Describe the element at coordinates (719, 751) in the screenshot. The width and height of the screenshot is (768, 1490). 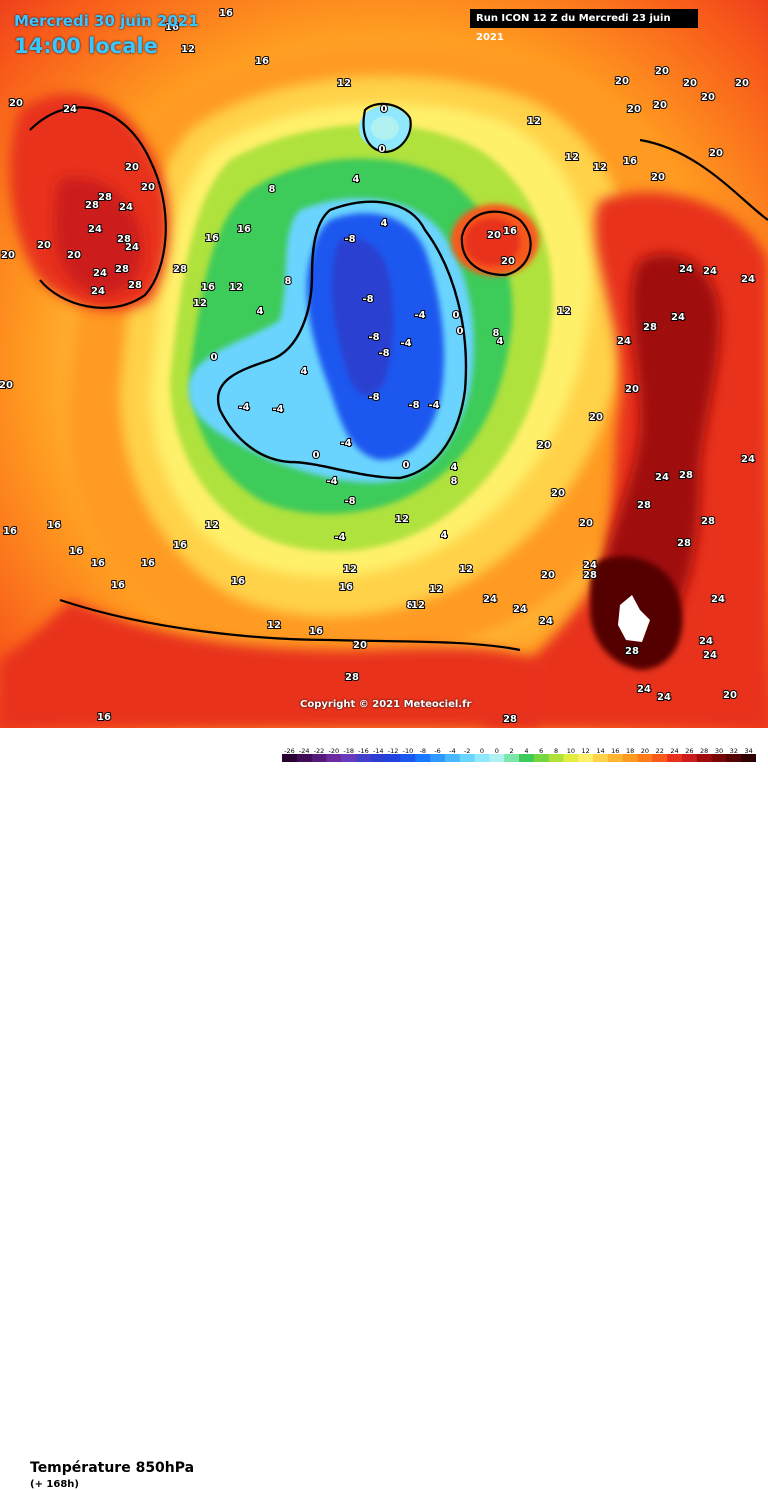
I see `legend-tick-label: 30` at that location.